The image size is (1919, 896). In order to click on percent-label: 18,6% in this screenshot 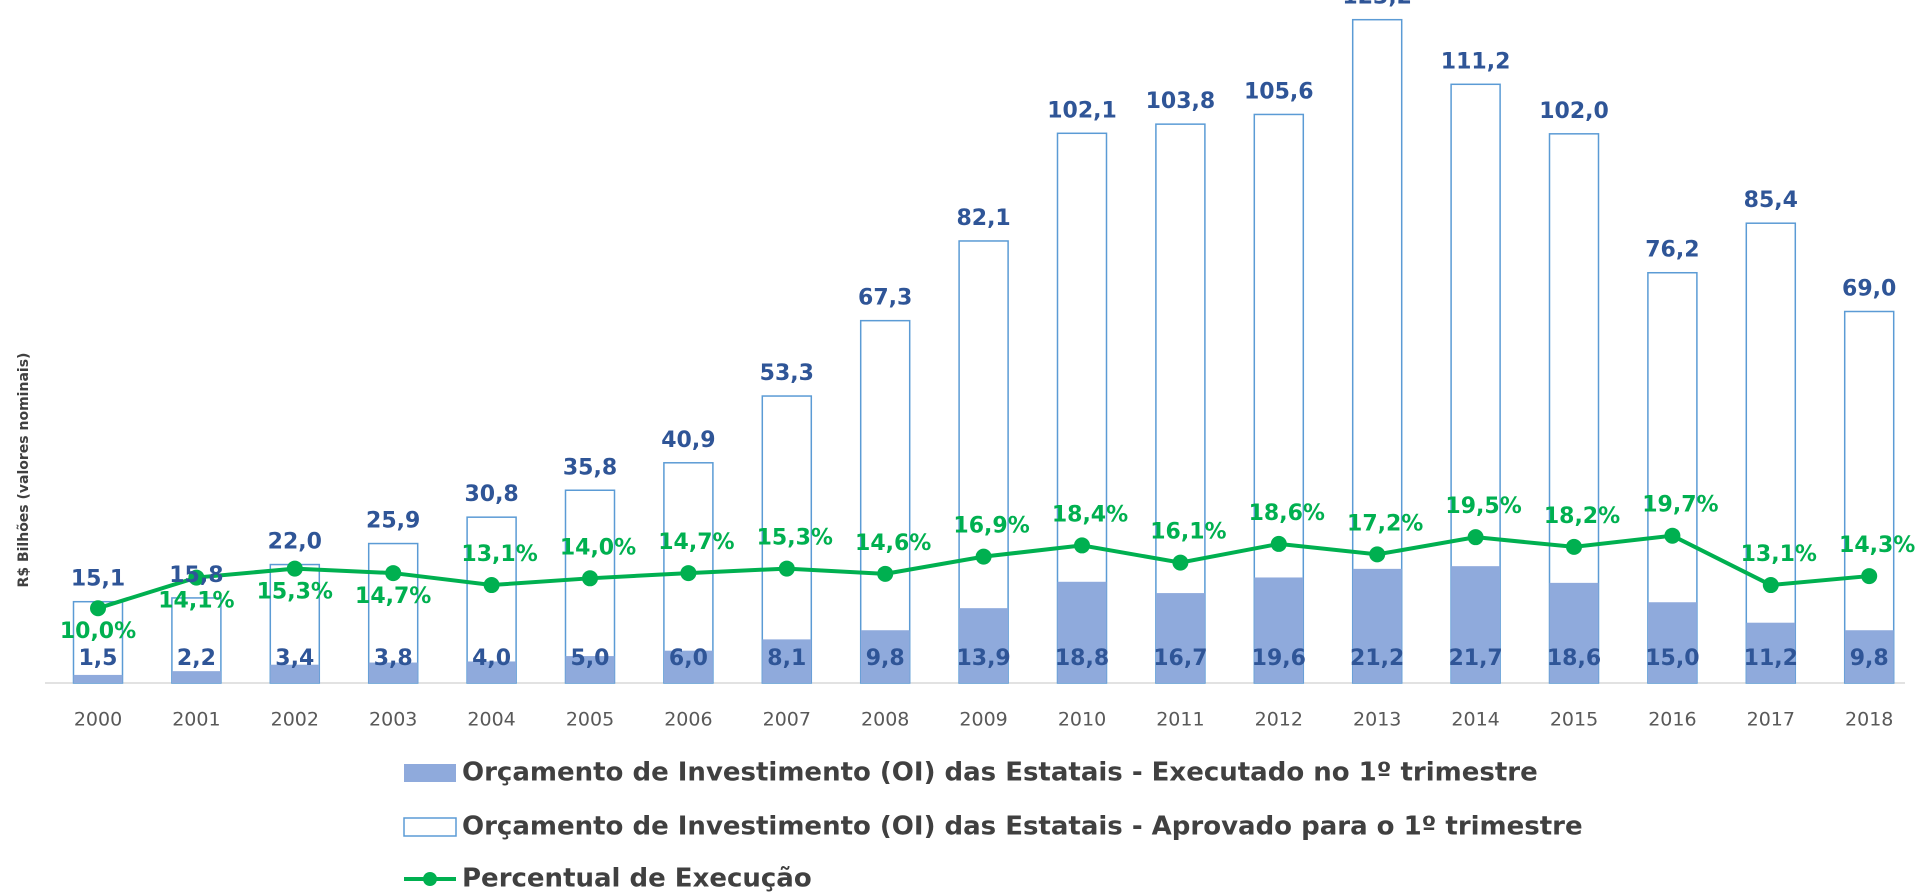, I will do `click(1287, 513)`.